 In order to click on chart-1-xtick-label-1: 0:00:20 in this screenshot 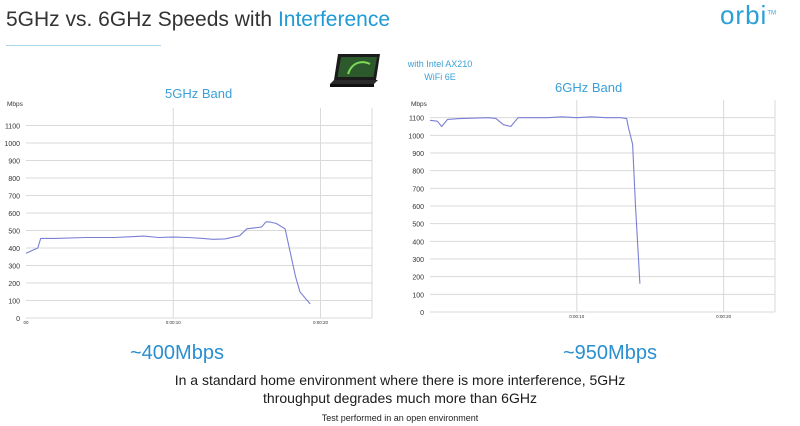, I will do `click(724, 316)`.